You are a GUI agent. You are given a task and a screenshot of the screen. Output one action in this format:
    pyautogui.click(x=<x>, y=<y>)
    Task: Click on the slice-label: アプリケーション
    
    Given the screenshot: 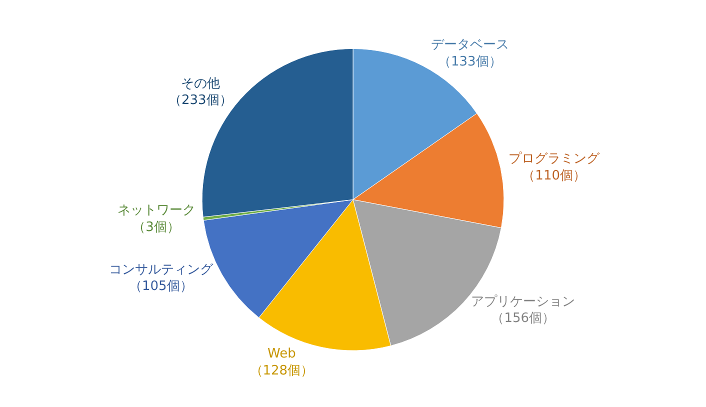 What is the action you would take?
    pyautogui.click(x=523, y=302)
    